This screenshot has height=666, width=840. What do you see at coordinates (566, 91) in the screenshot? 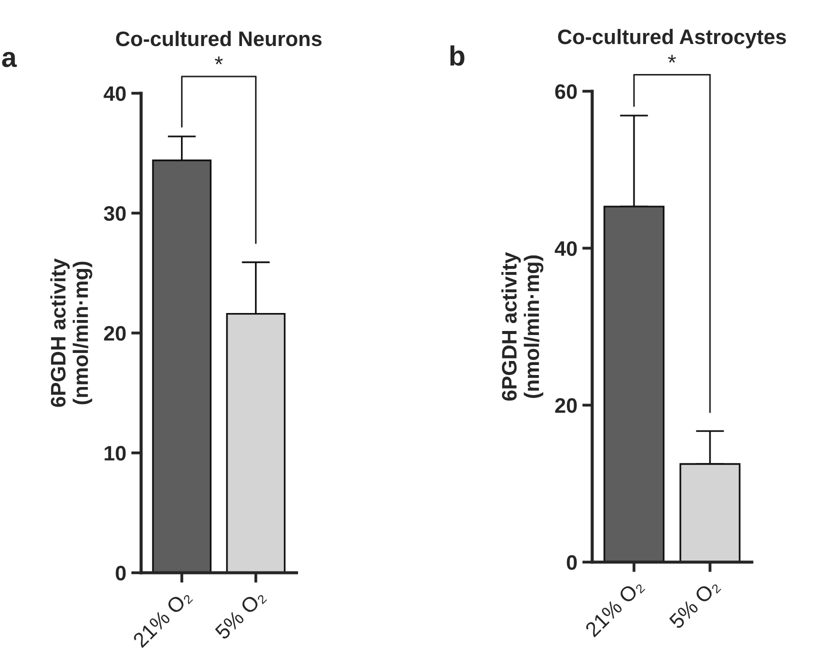
I see `y-tick-label: 60` at bounding box center [566, 91].